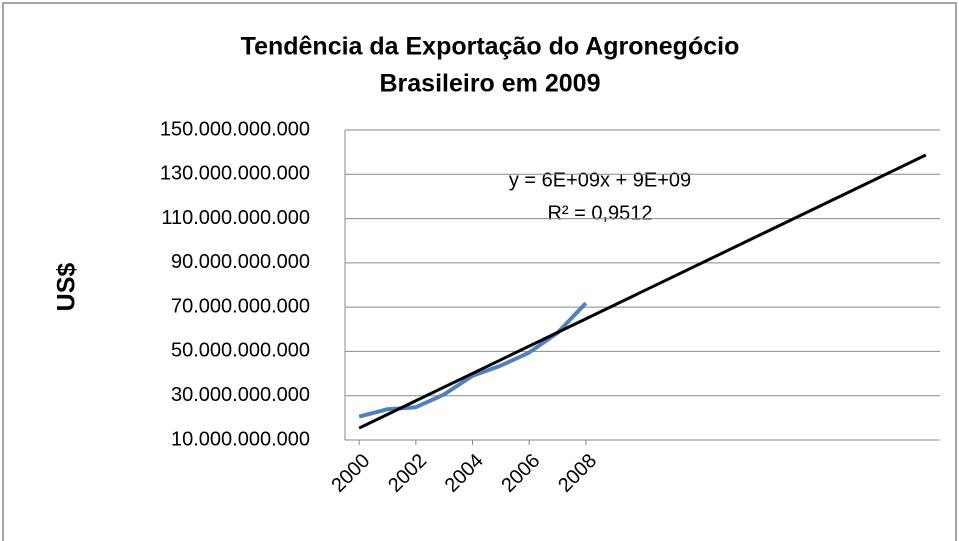 The image size is (959, 541). I want to click on y-tick-label: 130.000.000.000, so click(235, 174).